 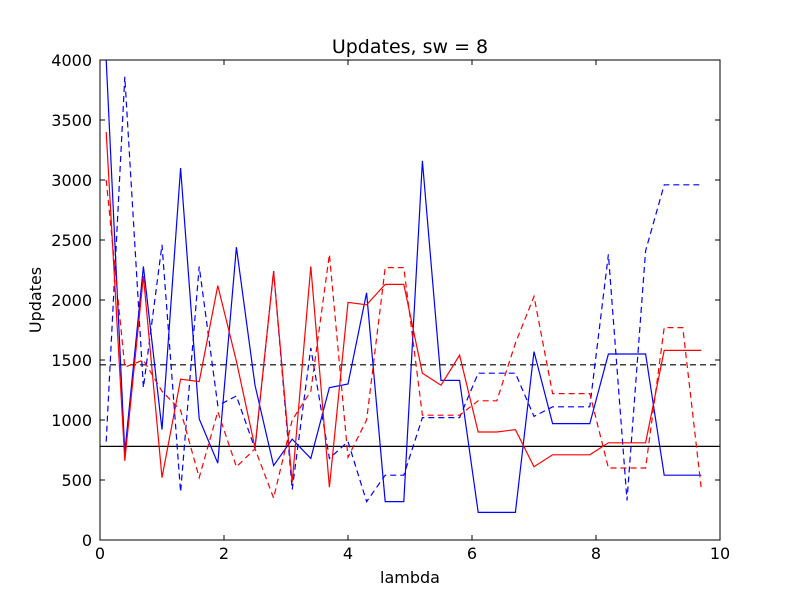 What do you see at coordinates (472, 553) in the screenshot?
I see `x-tick-label: 6` at bounding box center [472, 553].